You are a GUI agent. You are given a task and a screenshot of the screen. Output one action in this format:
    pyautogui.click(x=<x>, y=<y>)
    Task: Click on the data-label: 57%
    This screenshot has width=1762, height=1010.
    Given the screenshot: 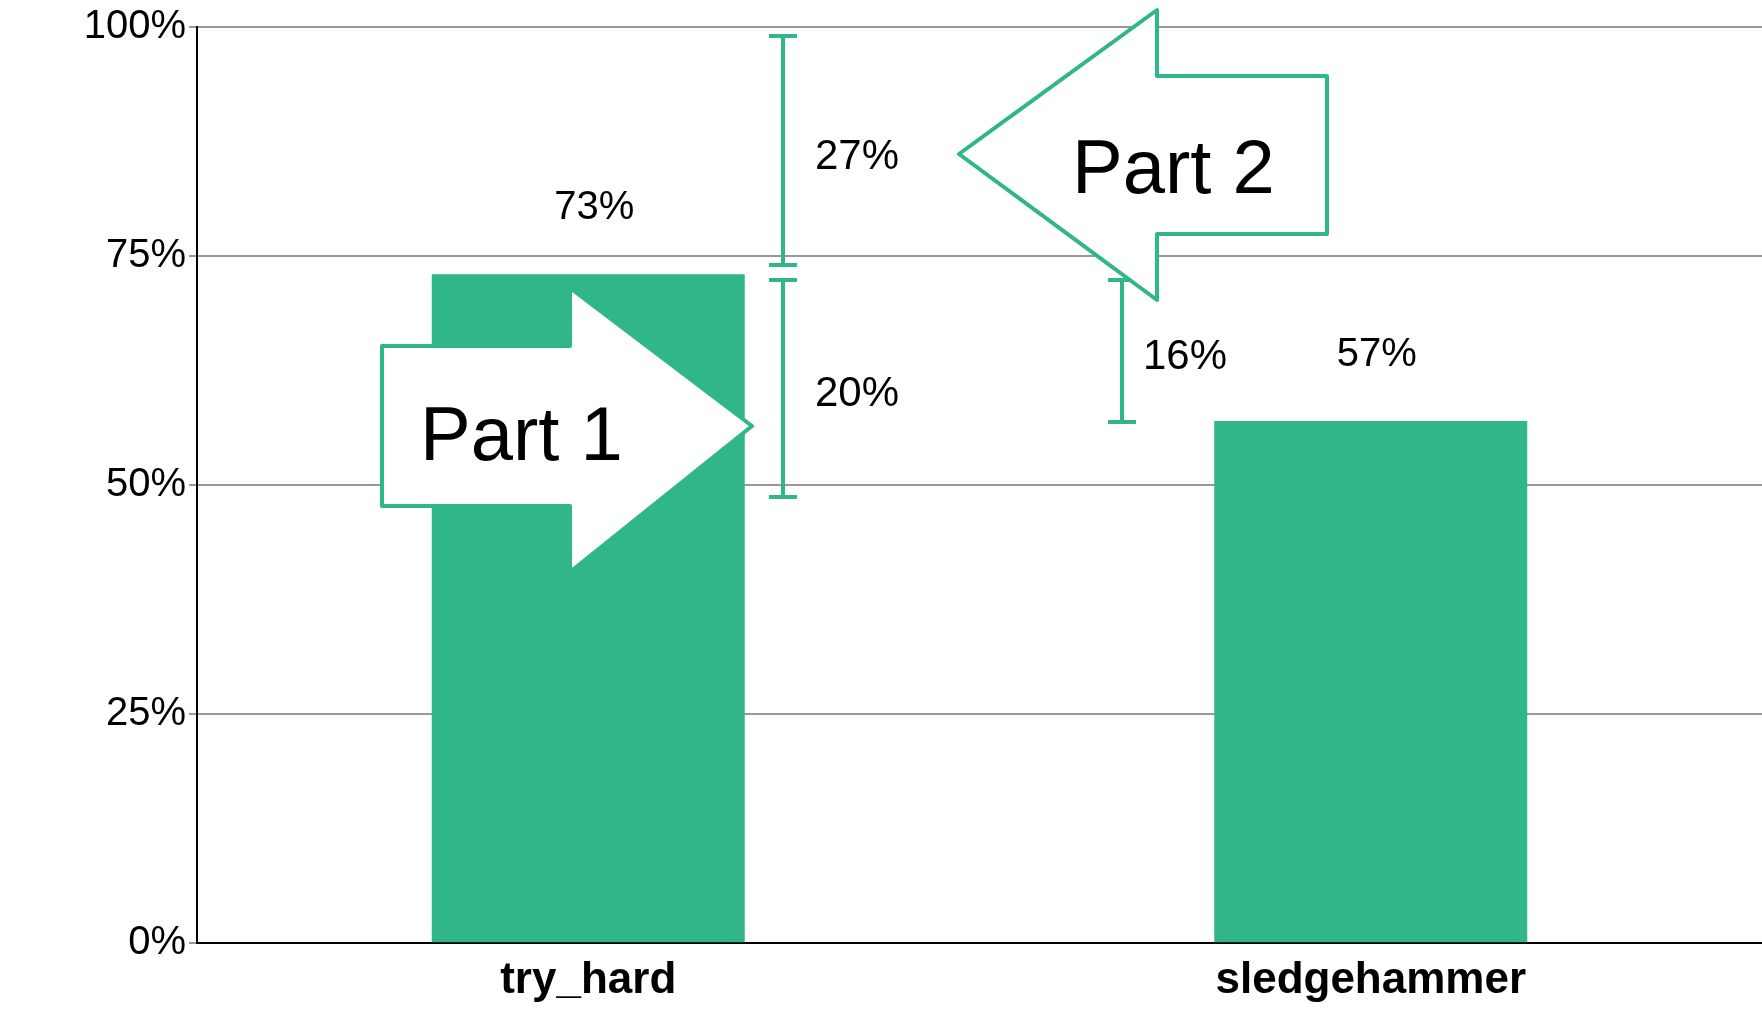 What is the action you would take?
    pyautogui.click(x=1376, y=352)
    